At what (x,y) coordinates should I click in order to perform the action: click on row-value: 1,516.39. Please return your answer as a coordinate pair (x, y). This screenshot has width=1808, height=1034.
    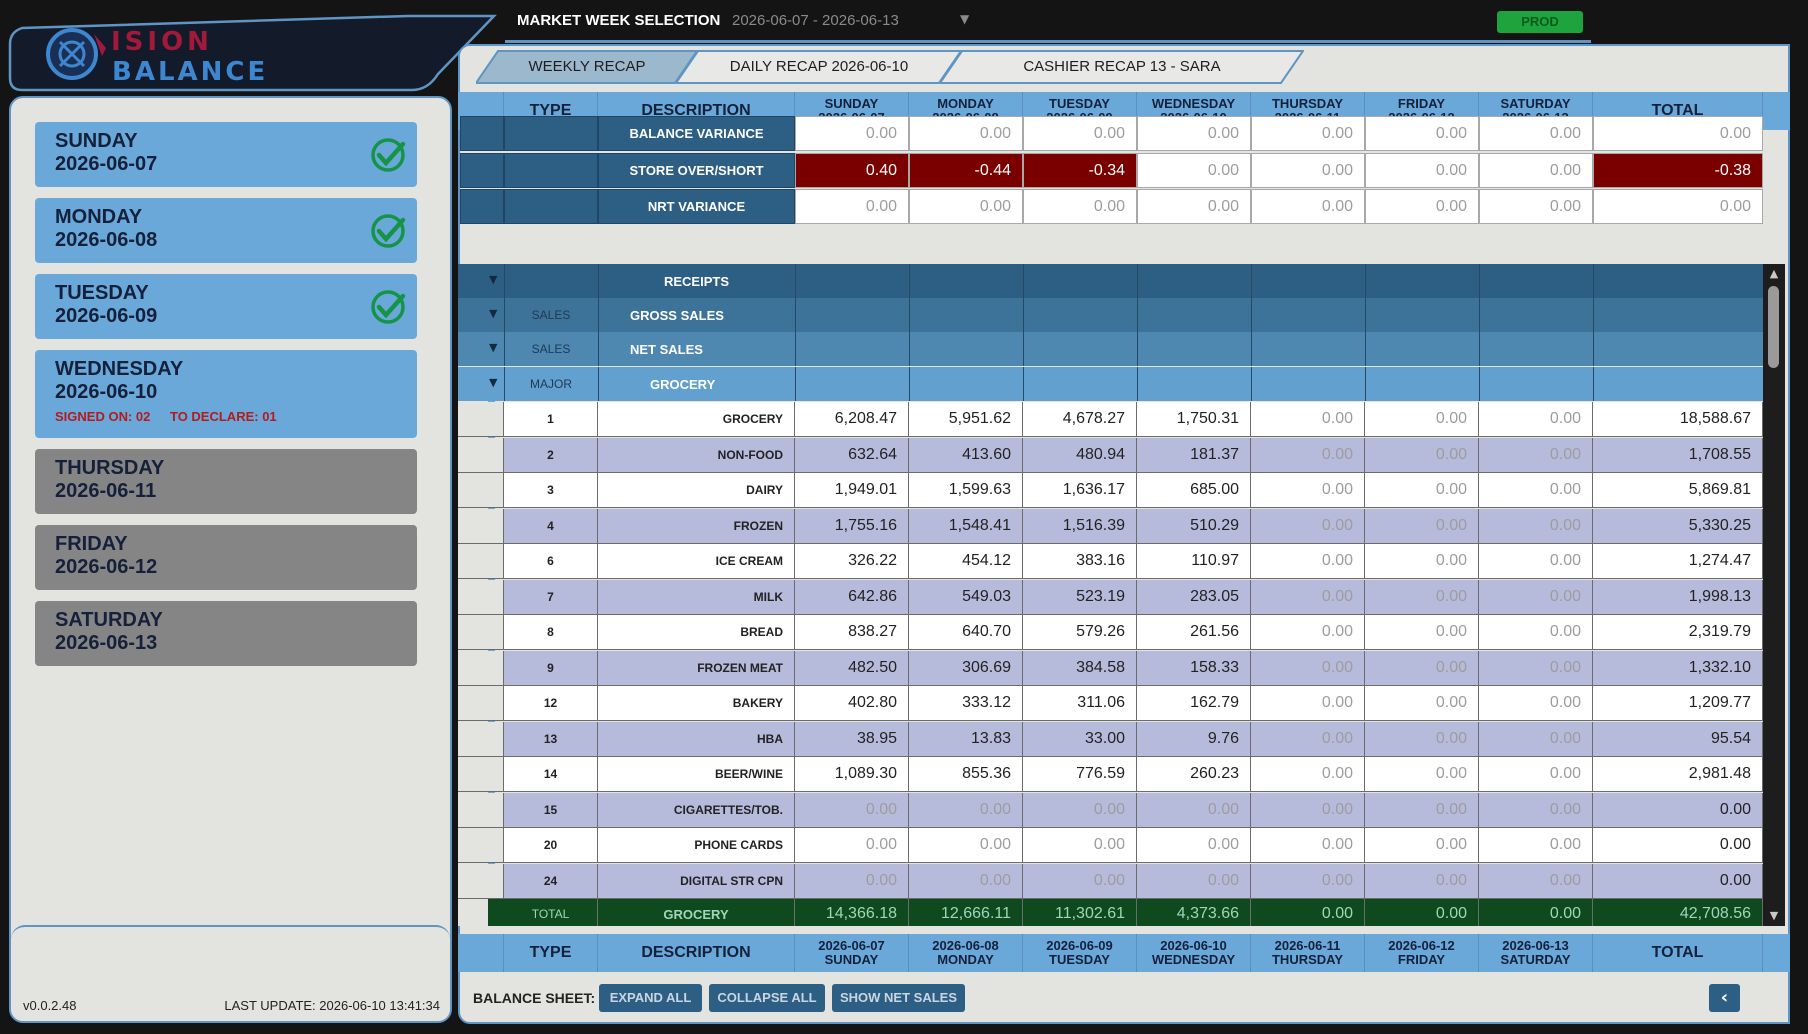
    Looking at the image, I should click on (1080, 525).